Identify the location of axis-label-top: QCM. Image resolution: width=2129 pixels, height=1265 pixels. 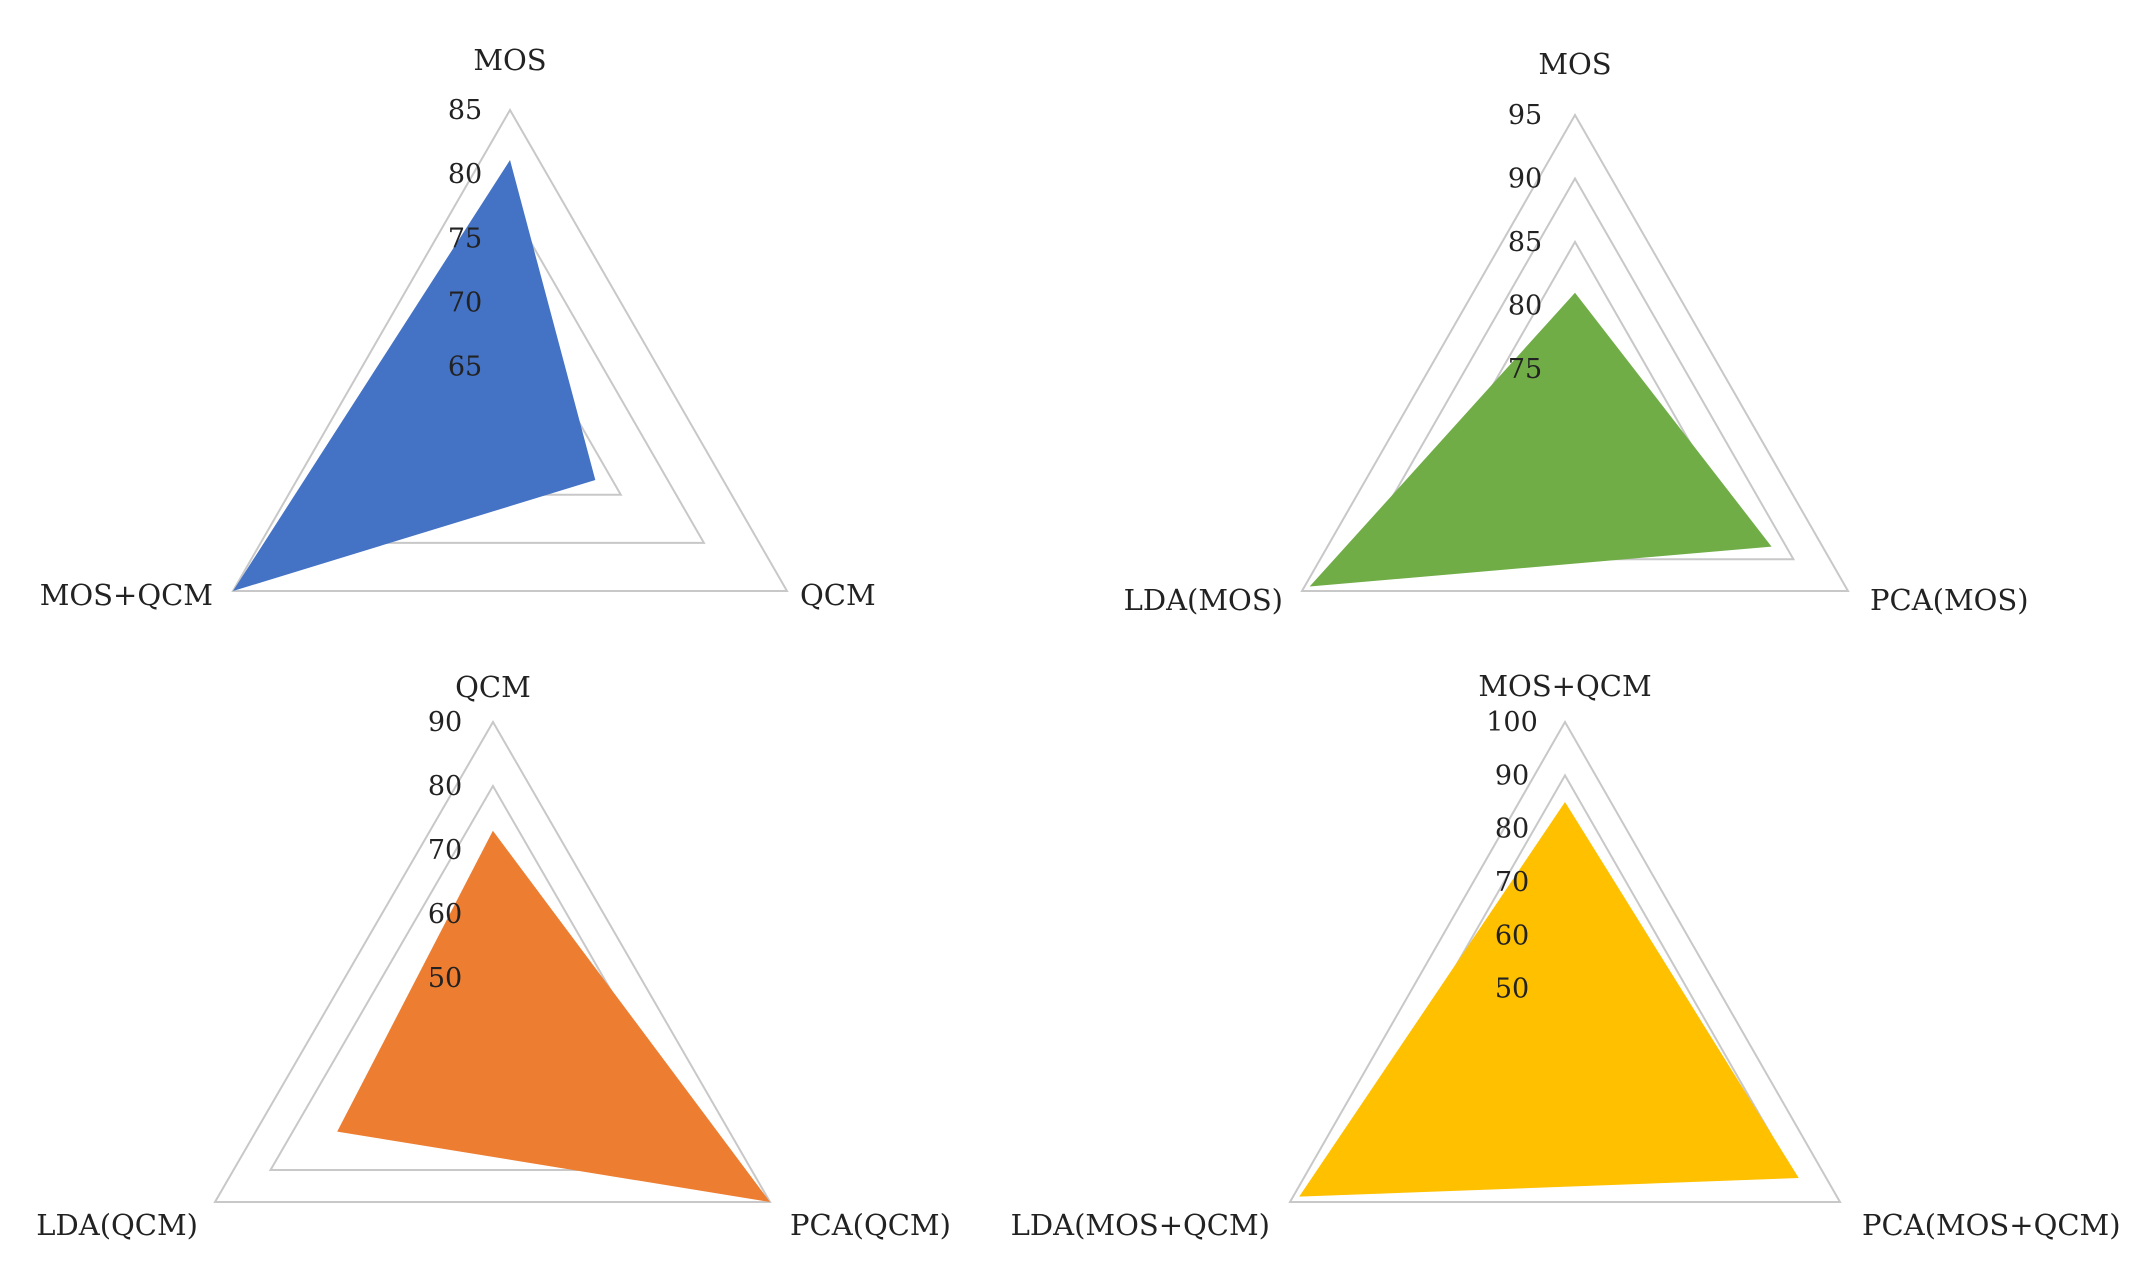
(493, 687).